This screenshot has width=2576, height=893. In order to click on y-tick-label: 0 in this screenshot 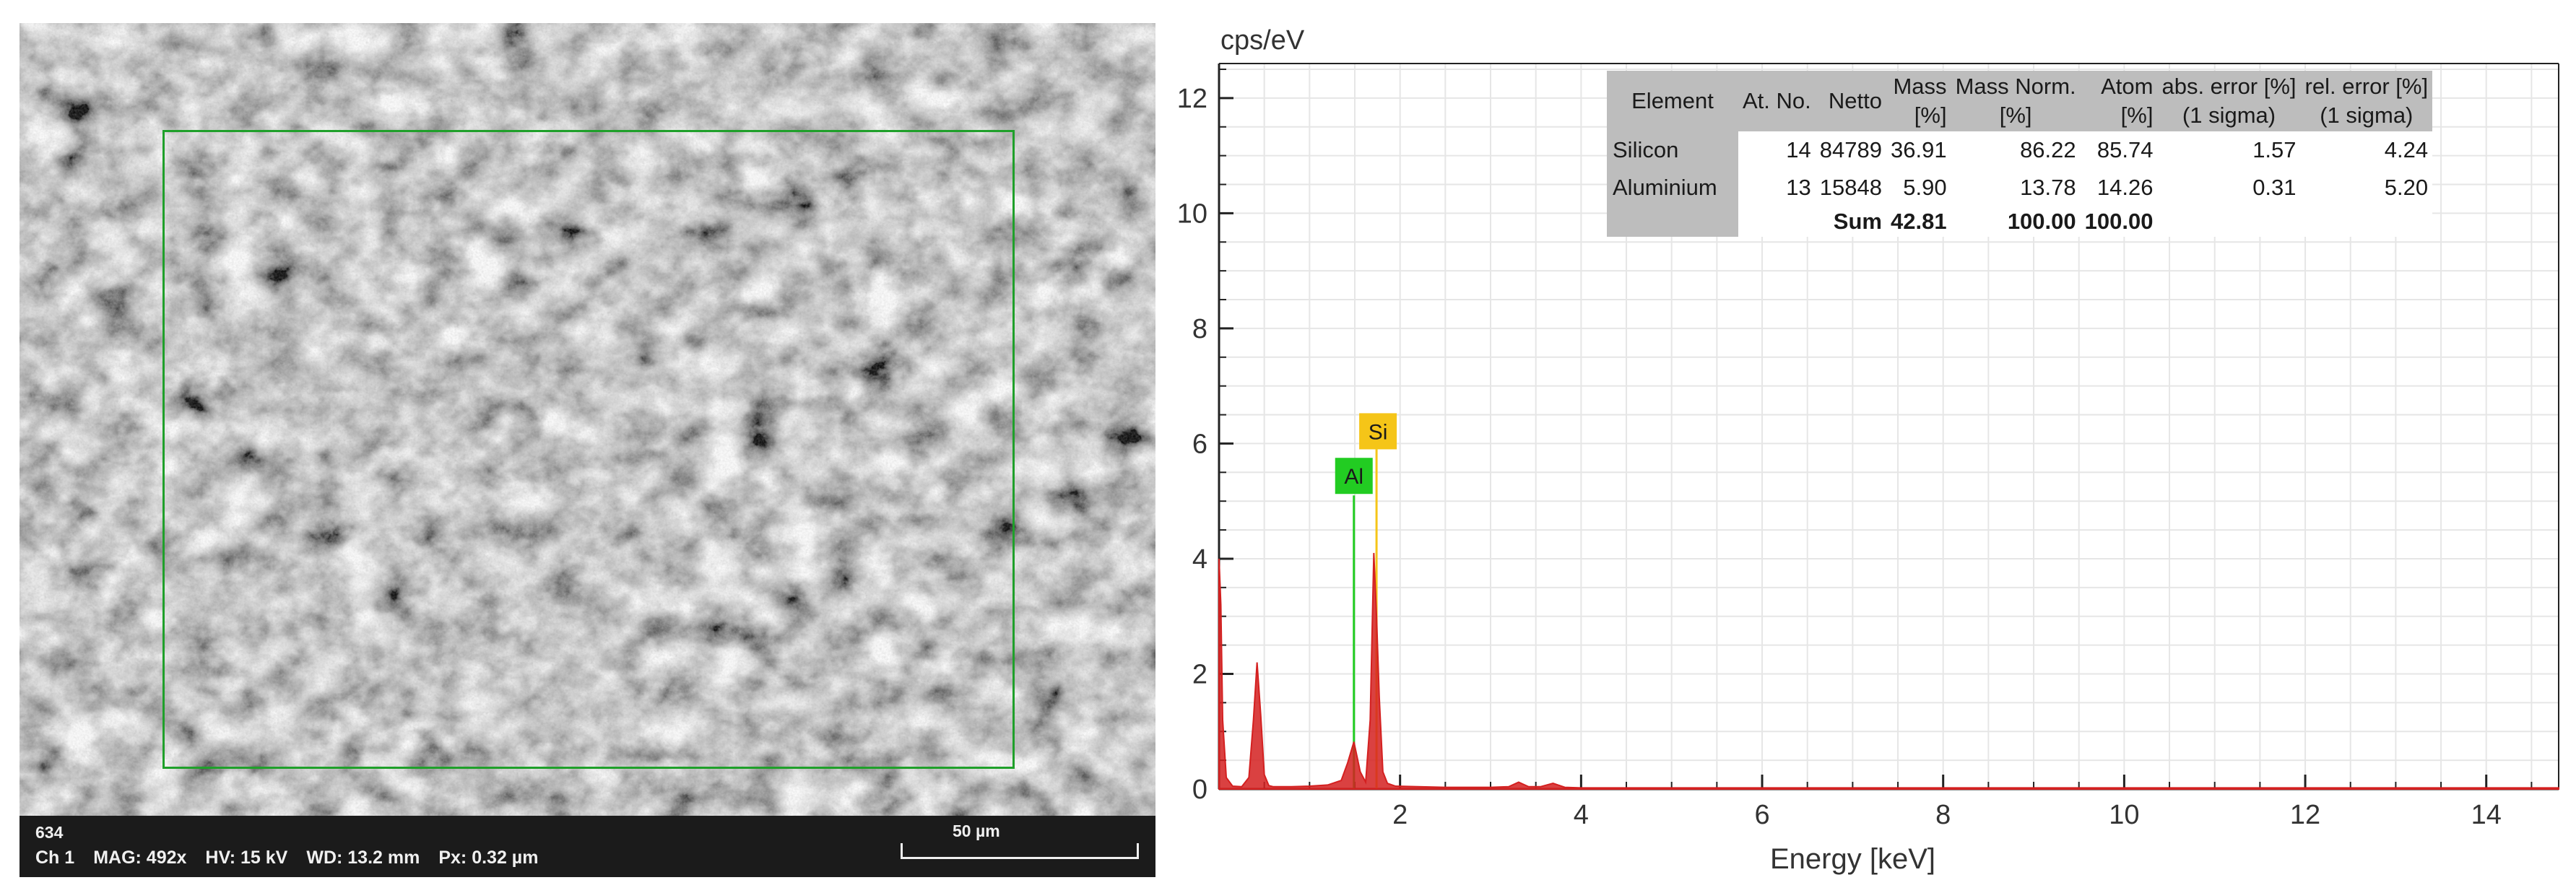, I will do `click(1199, 790)`.